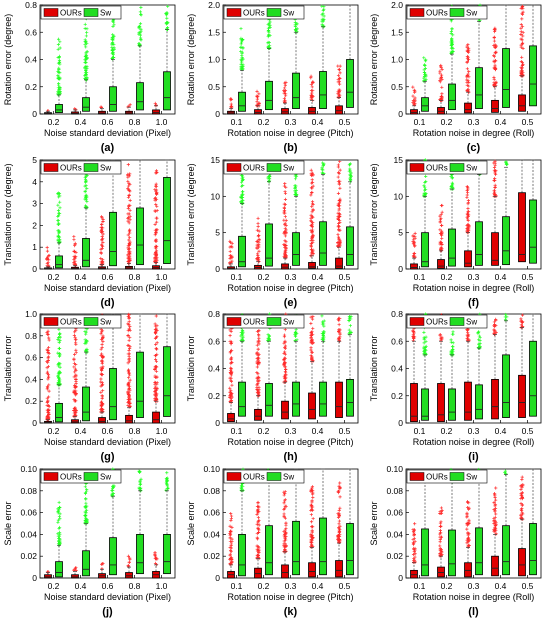  What do you see at coordinates (447, 586) in the screenshot?
I see `x-tick-label: 0.2` at bounding box center [447, 586].